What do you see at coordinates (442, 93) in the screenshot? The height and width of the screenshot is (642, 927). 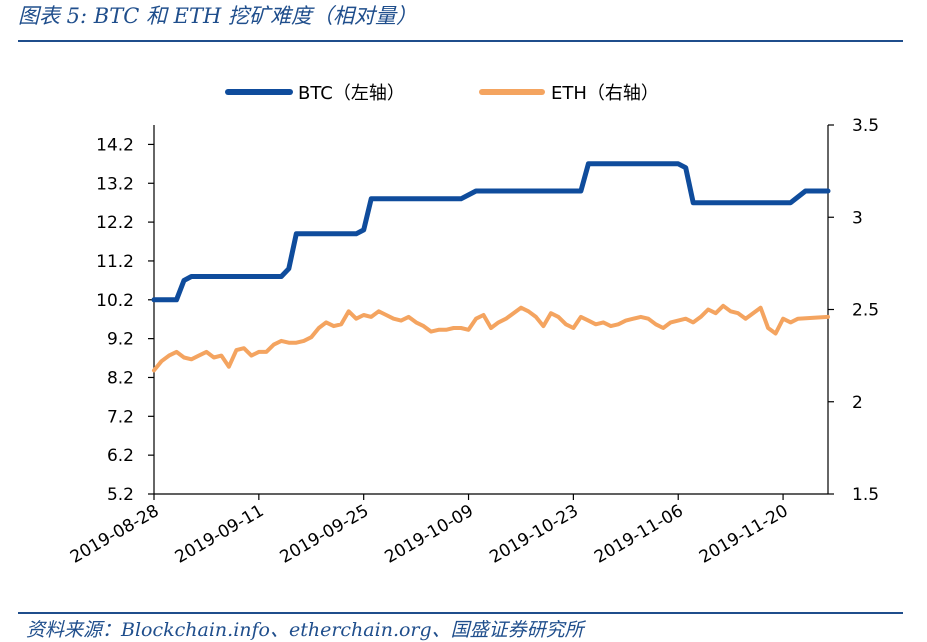 I see `chart-legend: BTC（左轴） ETH（右轴）` at bounding box center [442, 93].